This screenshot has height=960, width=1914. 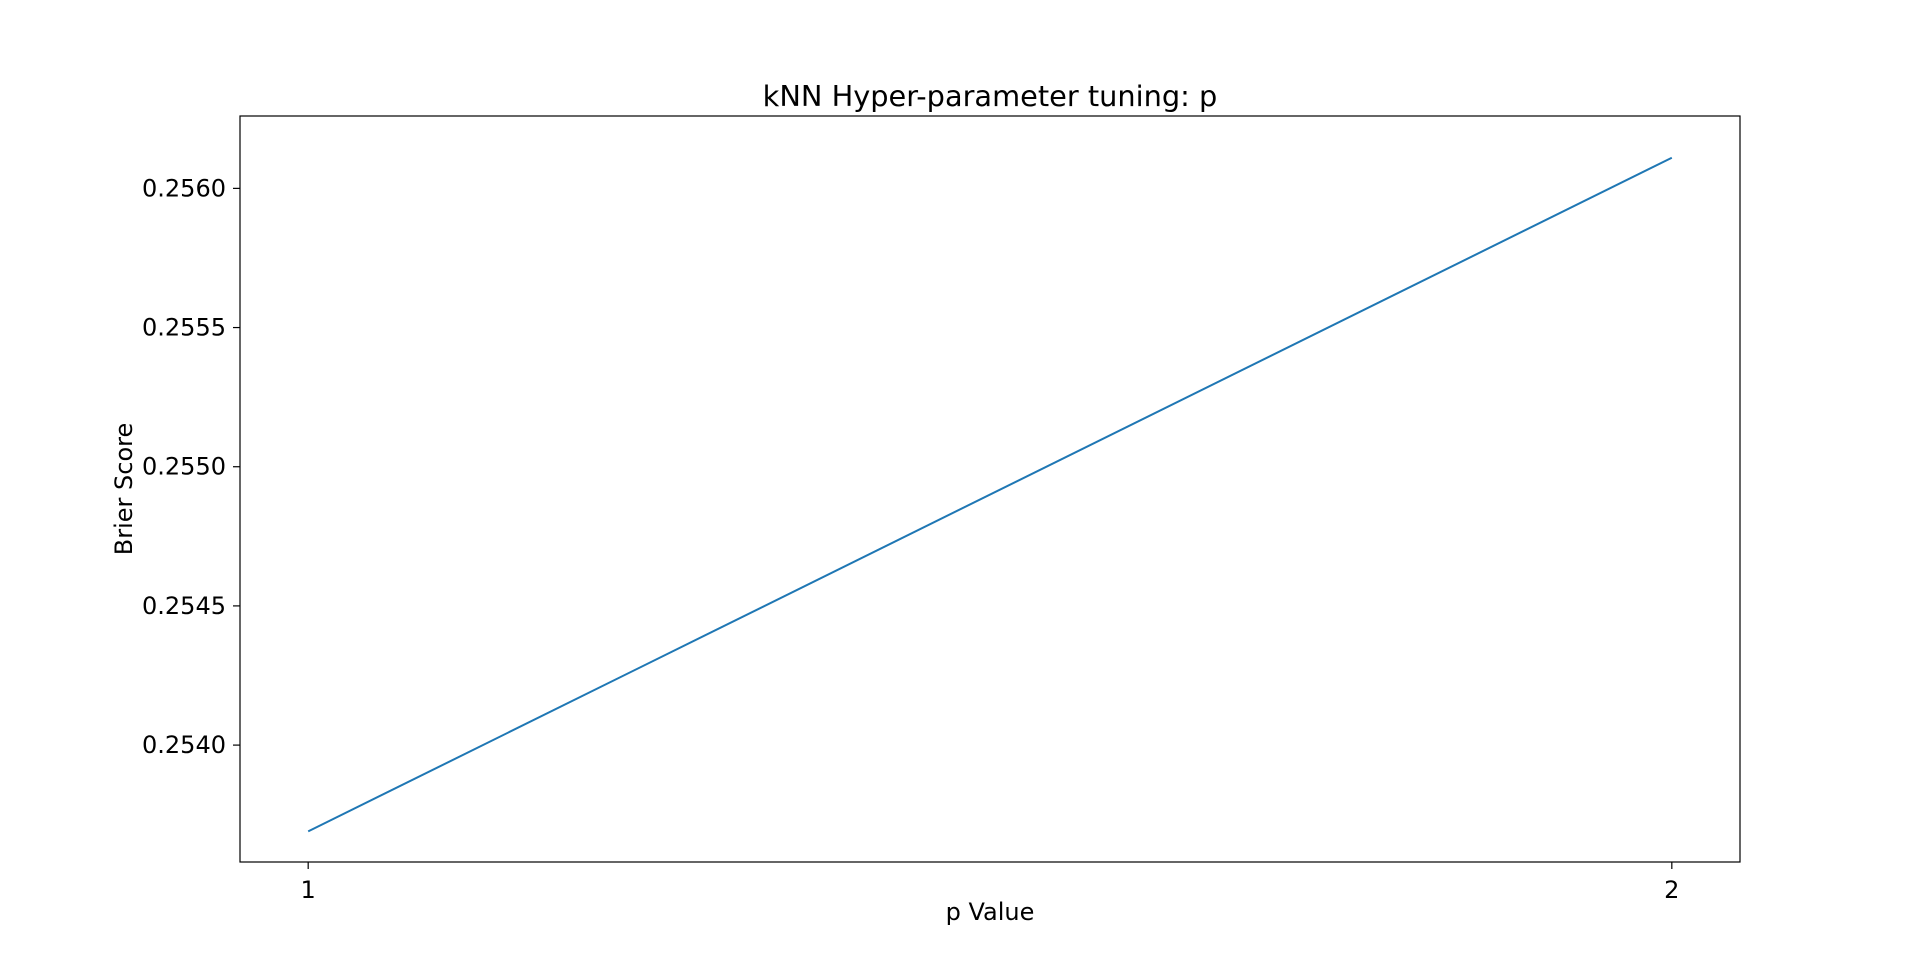 What do you see at coordinates (308, 890) in the screenshot?
I see `x-tick-label: 1` at bounding box center [308, 890].